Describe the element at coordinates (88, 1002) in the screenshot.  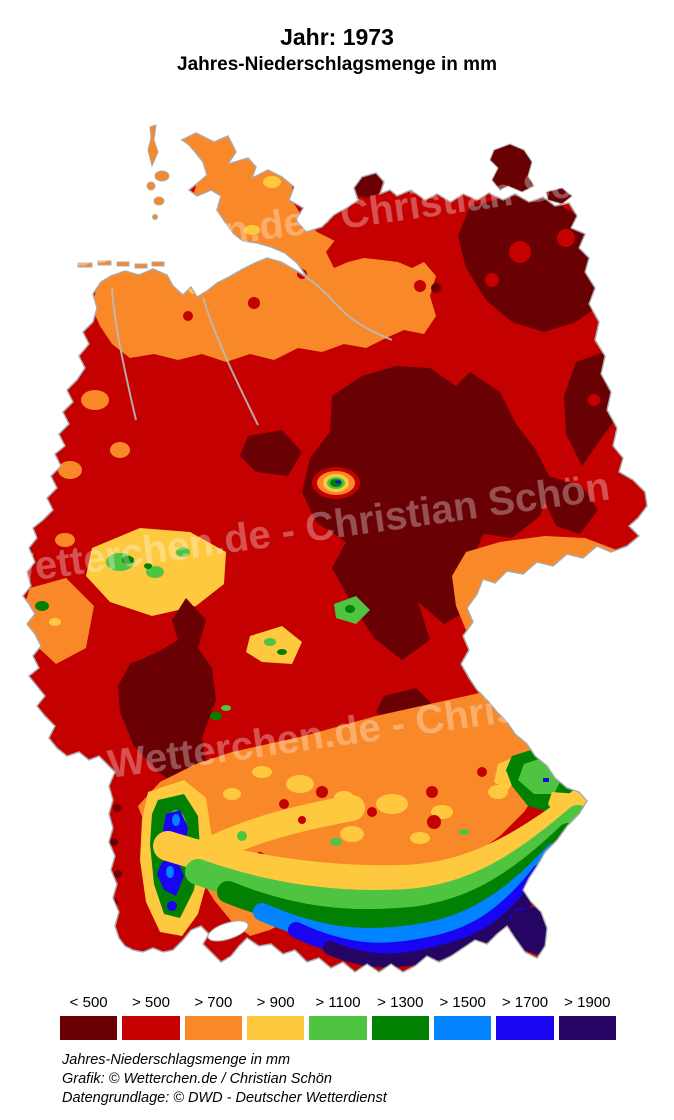
I see `legend-item-label: < 500` at that location.